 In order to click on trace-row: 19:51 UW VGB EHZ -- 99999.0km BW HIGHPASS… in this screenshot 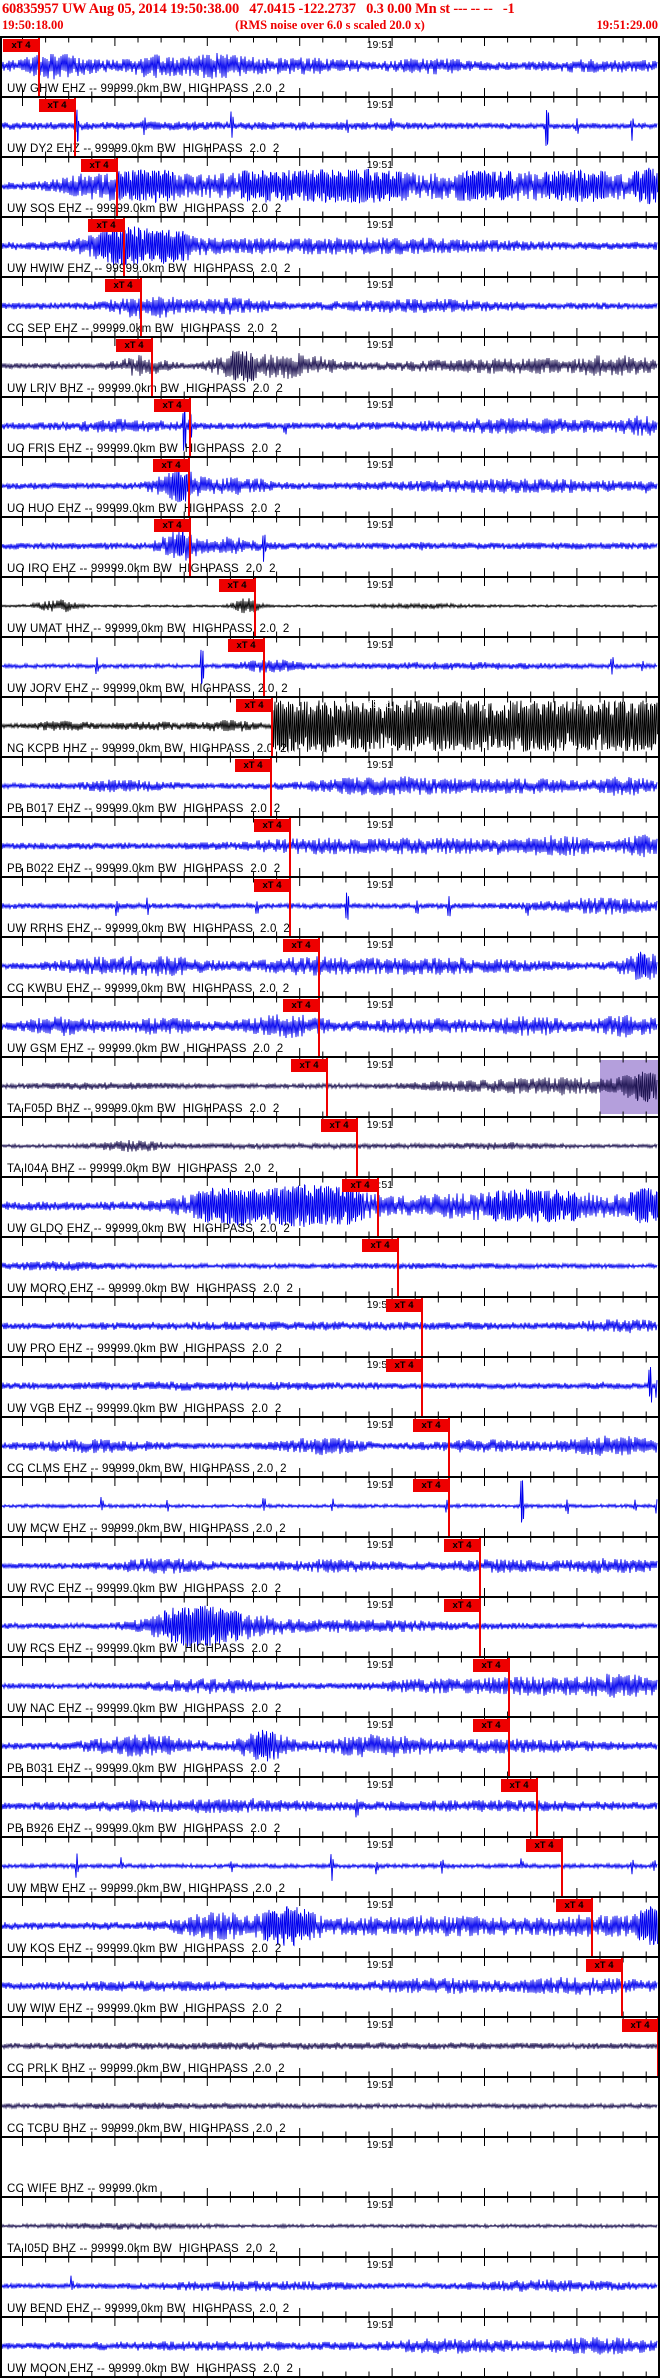, I will do `click(330, 1386)`.